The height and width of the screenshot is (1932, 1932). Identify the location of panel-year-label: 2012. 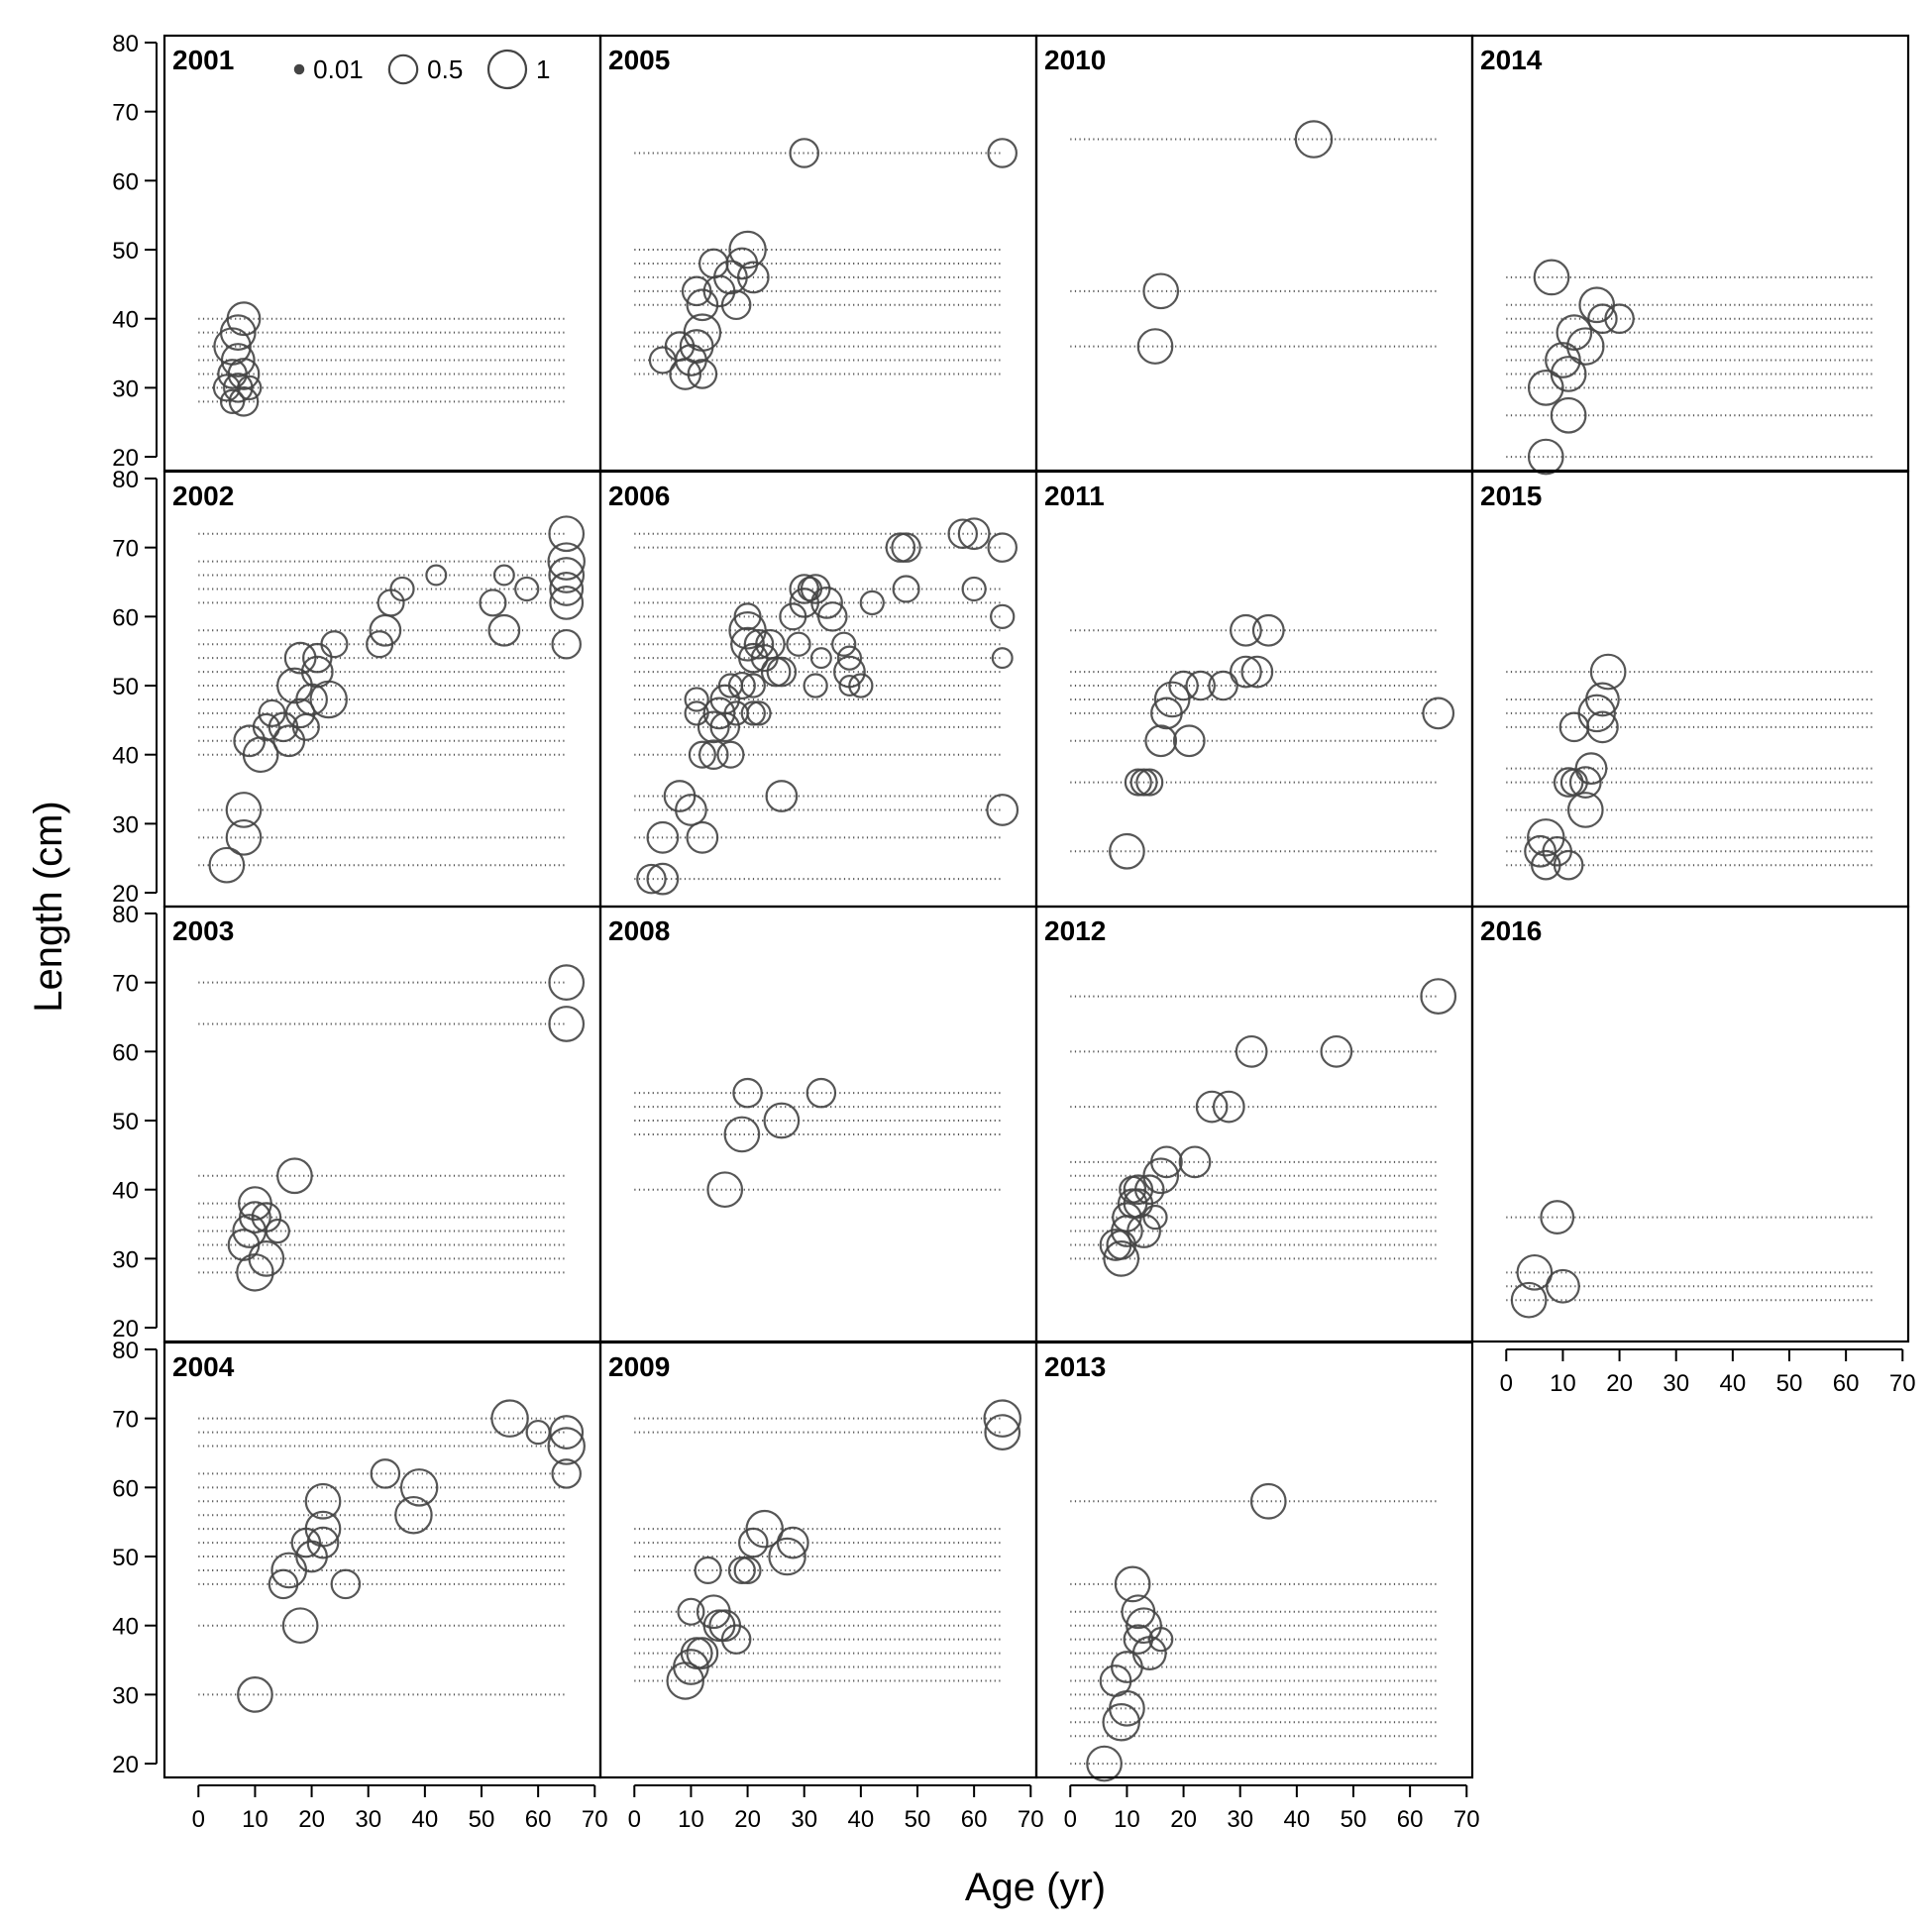
(1075, 930).